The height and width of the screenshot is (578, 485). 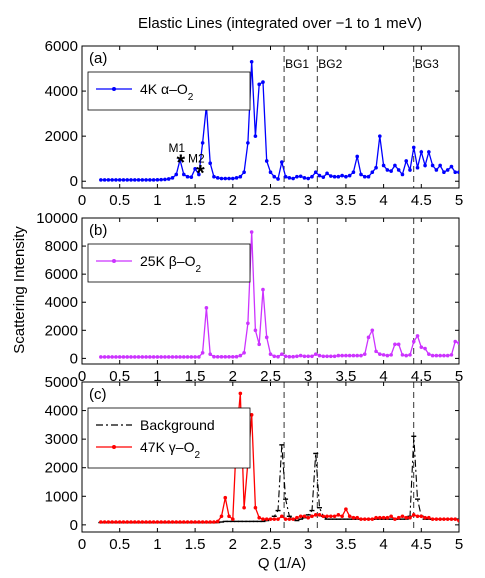 What do you see at coordinates (114, 89) in the screenshot?
I see `legend-marker` at bounding box center [114, 89].